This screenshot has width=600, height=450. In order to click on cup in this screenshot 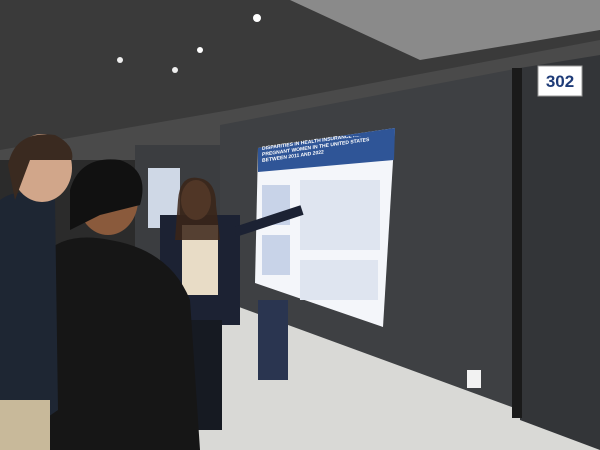, I will do `click(474, 379)`.